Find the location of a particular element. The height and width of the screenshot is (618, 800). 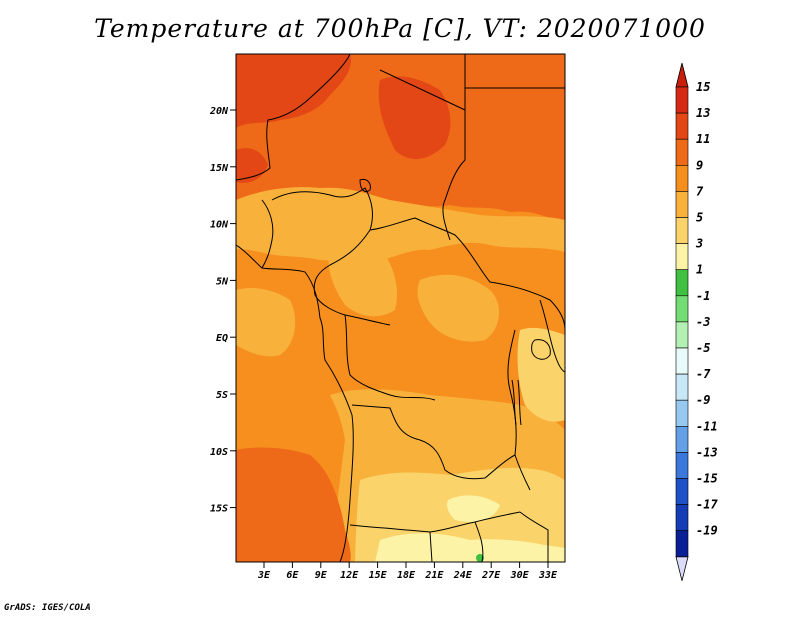

lat-axis: 20N 15N 10N 5N EQ 5S 10S 15S is located at coordinates (222, 310).